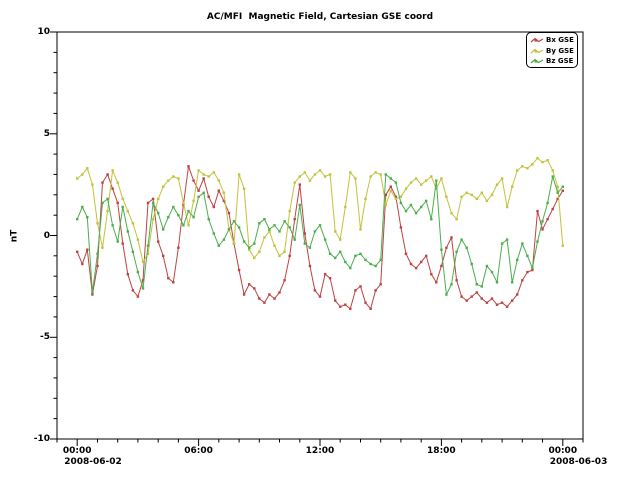 The width and height of the screenshot is (640, 480). What do you see at coordinates (46, 235) in the screenshot?
I see `y-tick-label: 0` at bounding box center [46, 235].